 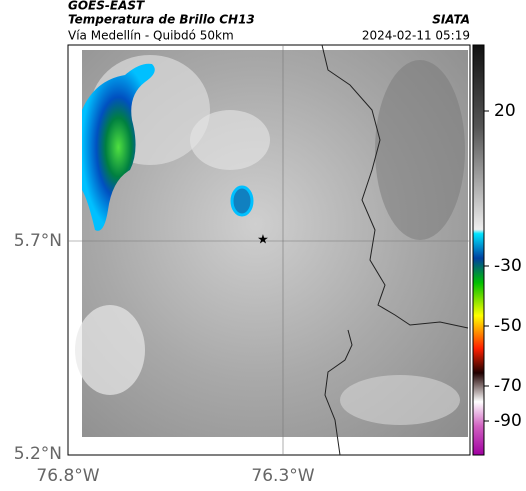 What do you see at coordinates (505, 111) in the screenshot?
I see `colorbar-label: 20` at bounding box center [505, 111].